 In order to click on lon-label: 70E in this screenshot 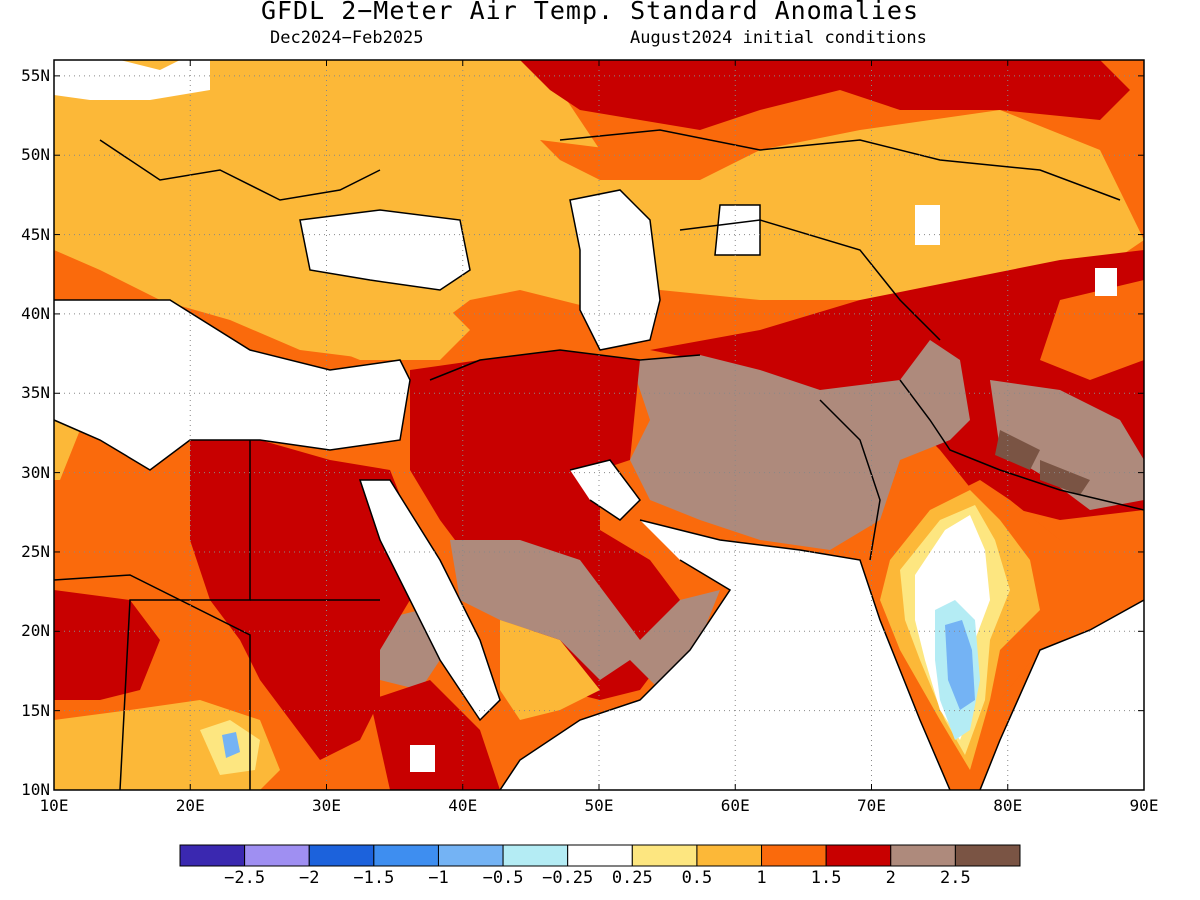, I will do `click(871, 805)`.